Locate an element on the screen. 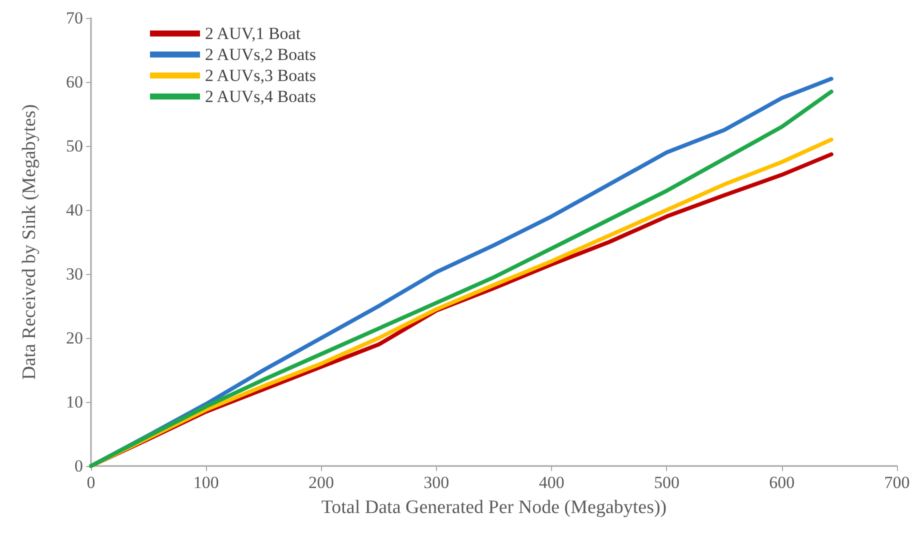  y-tick-label: 50 is located at coordinates (74, 146).